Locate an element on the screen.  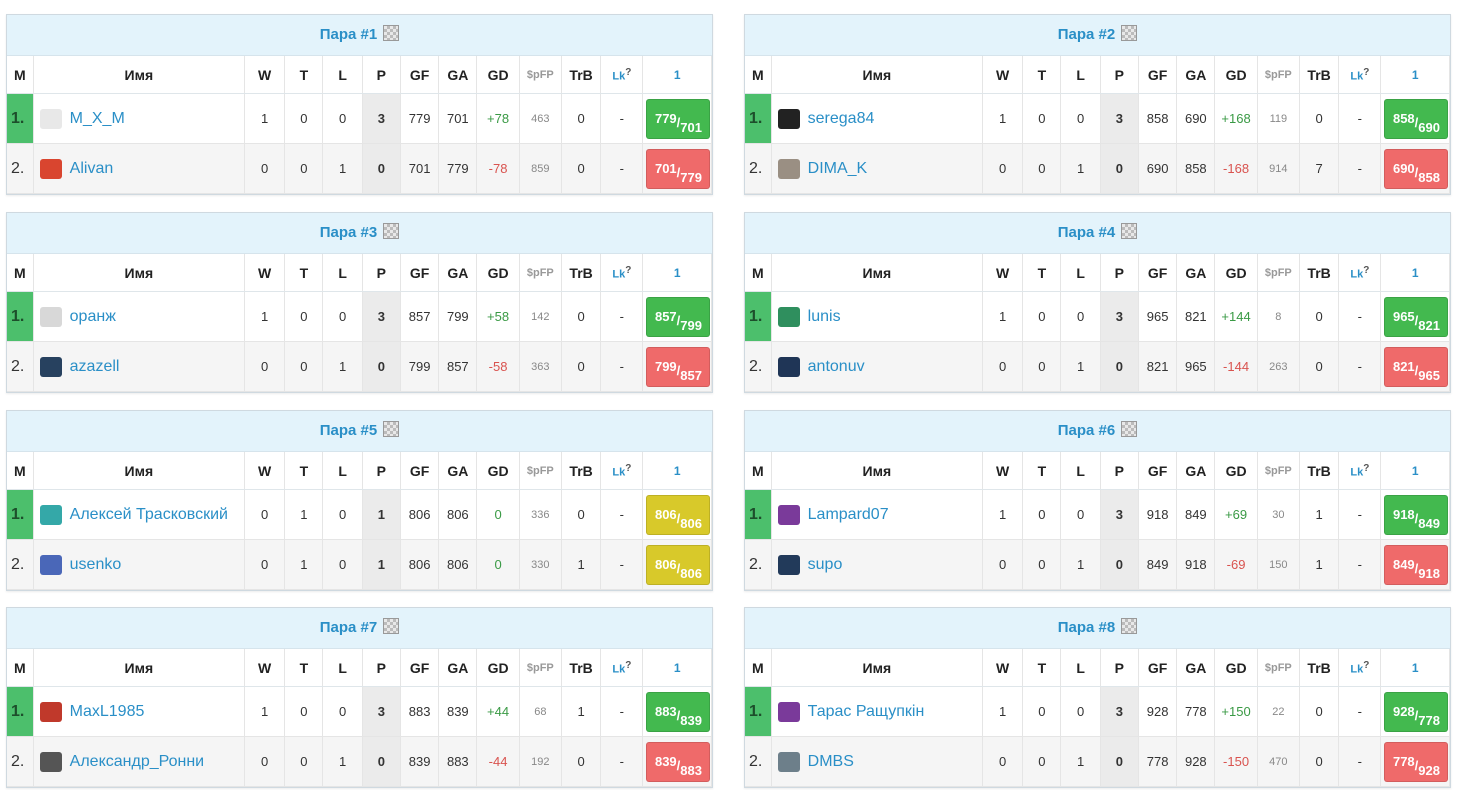
pair-title-text: Пара #1 is located at coordinates (348, 34).